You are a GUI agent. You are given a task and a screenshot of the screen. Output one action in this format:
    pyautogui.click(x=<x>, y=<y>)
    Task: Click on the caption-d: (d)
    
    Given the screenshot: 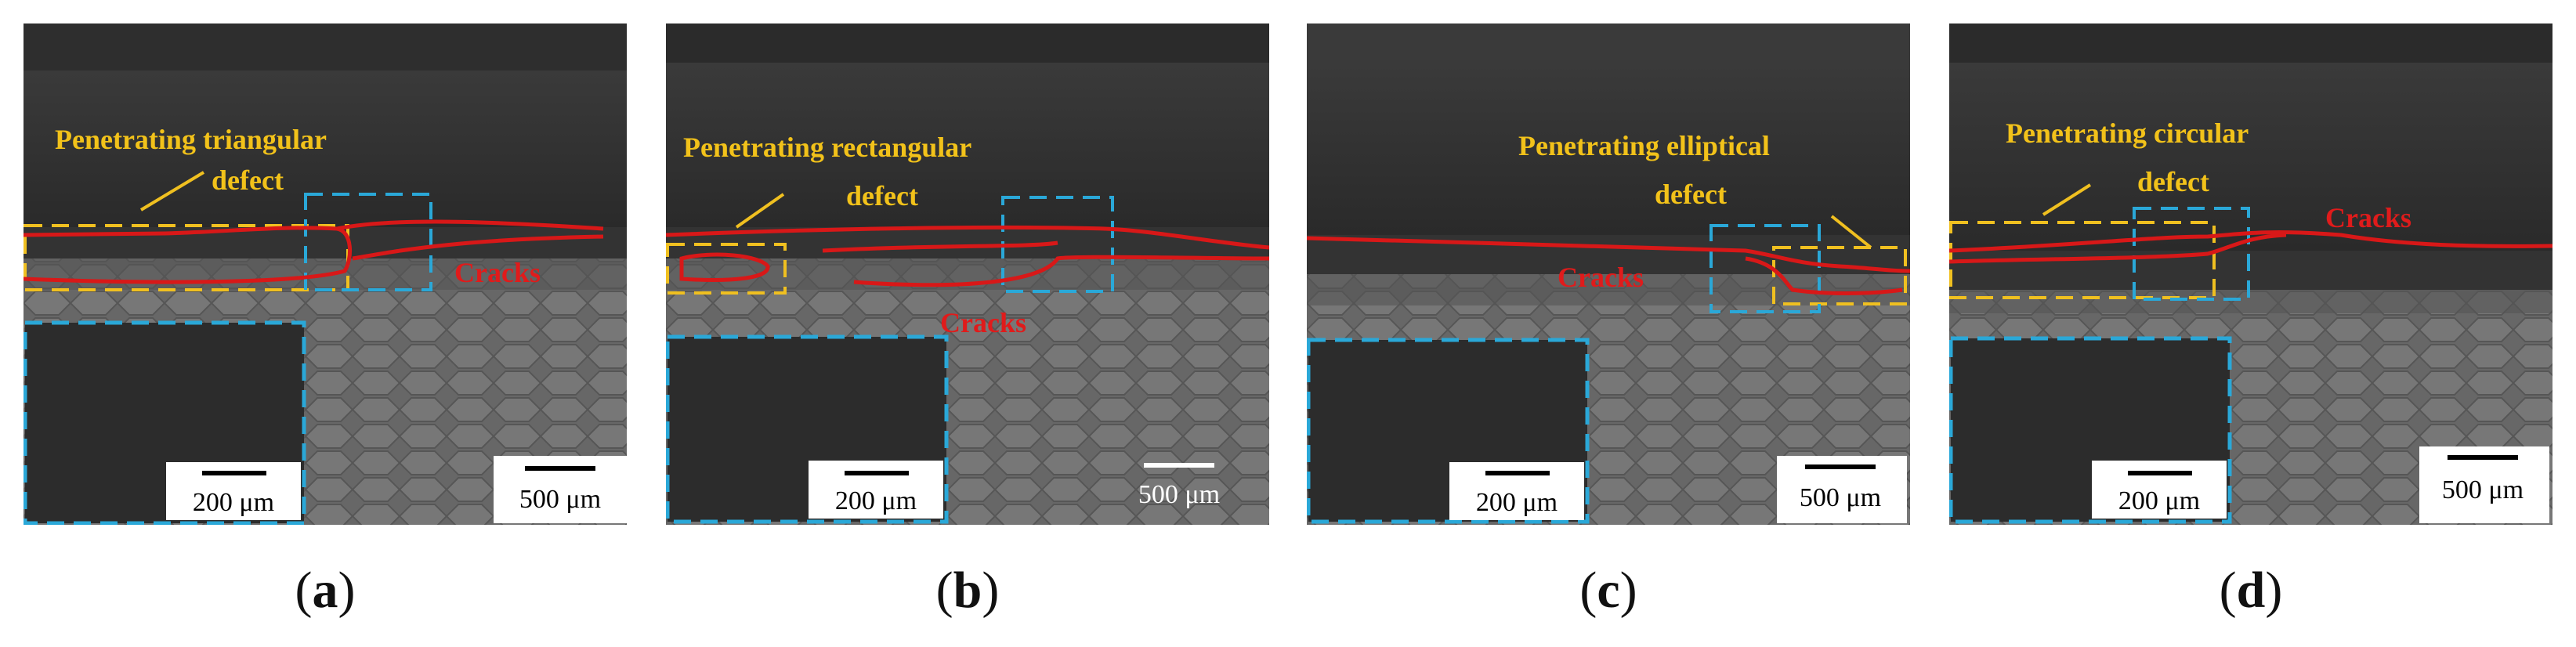 What is the action you would take?
    pyautogui.click(x=2251, y=590)
    